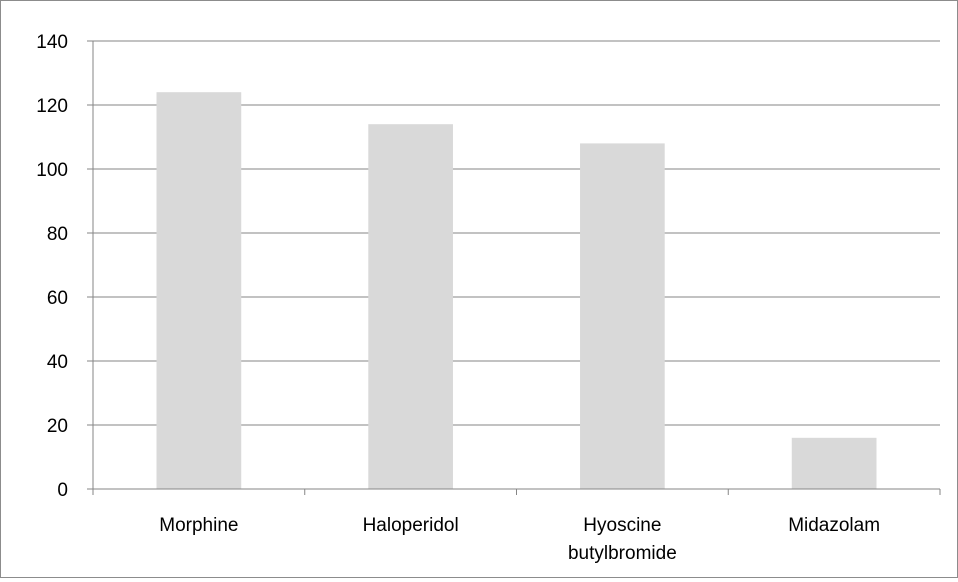 The width and height of the screenshot is (958, 582). What do you see at coordinates (198, 525) in the screenshot?
I see `x-tick-label: Morphine` at bounding box center [198, 525].